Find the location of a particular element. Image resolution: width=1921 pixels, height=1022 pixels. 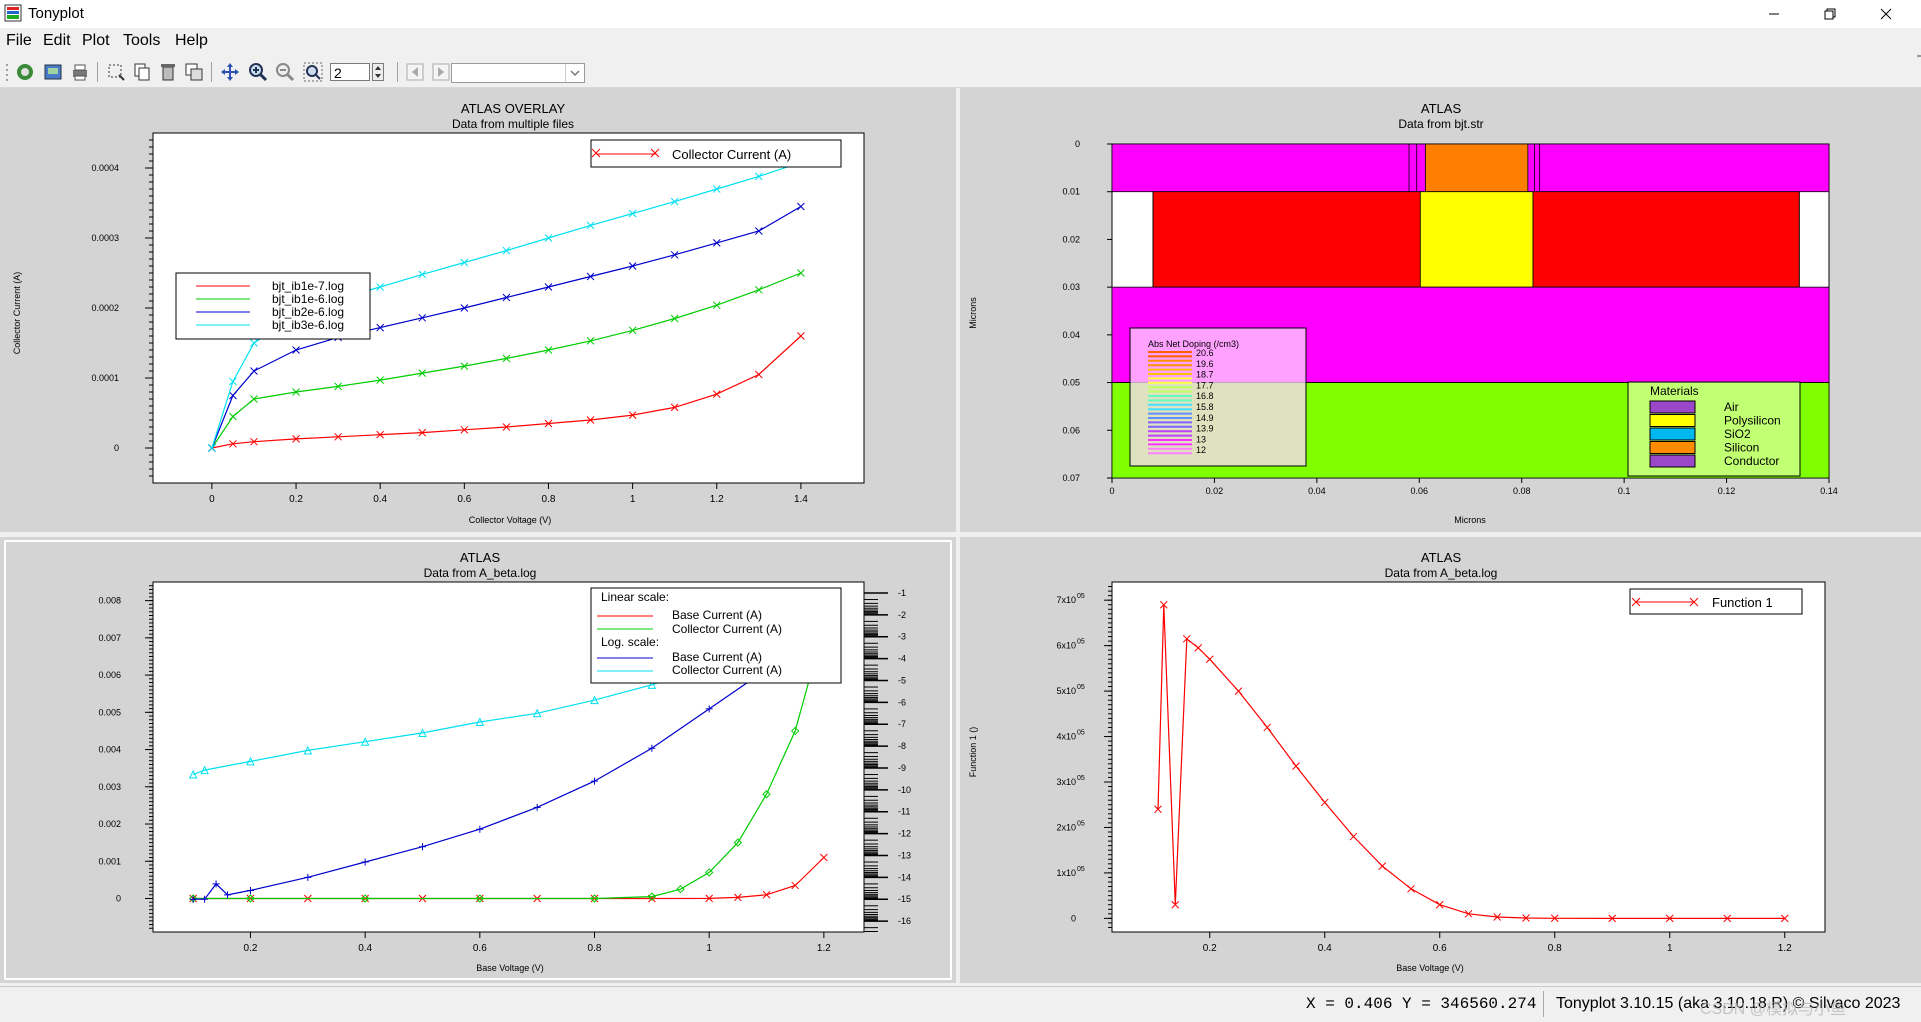

legend-log-base: Base Current (A) is located at coordinates (717, 657).